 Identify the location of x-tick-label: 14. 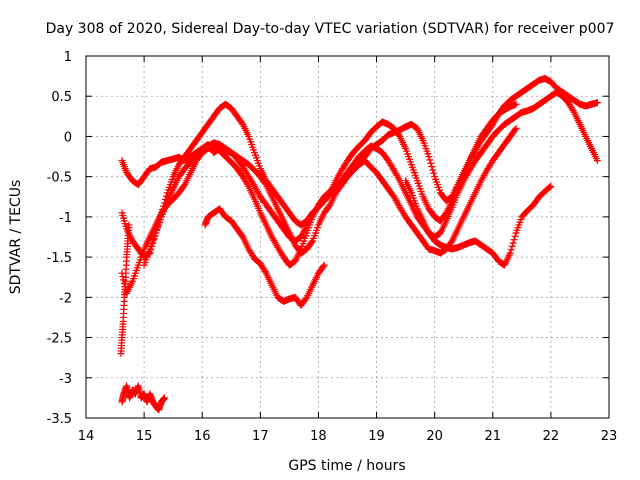
(86, 436).